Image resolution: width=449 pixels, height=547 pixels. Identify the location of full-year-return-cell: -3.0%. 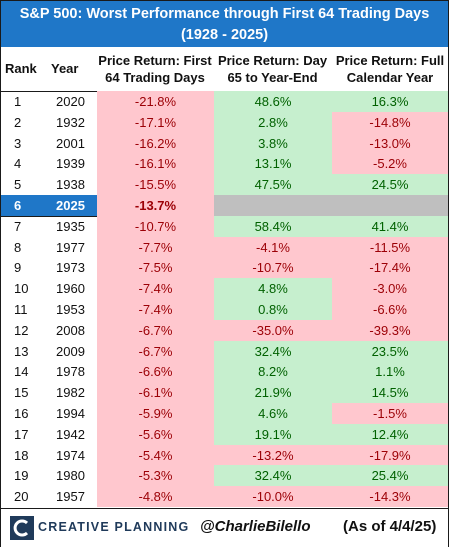
(390, 289).